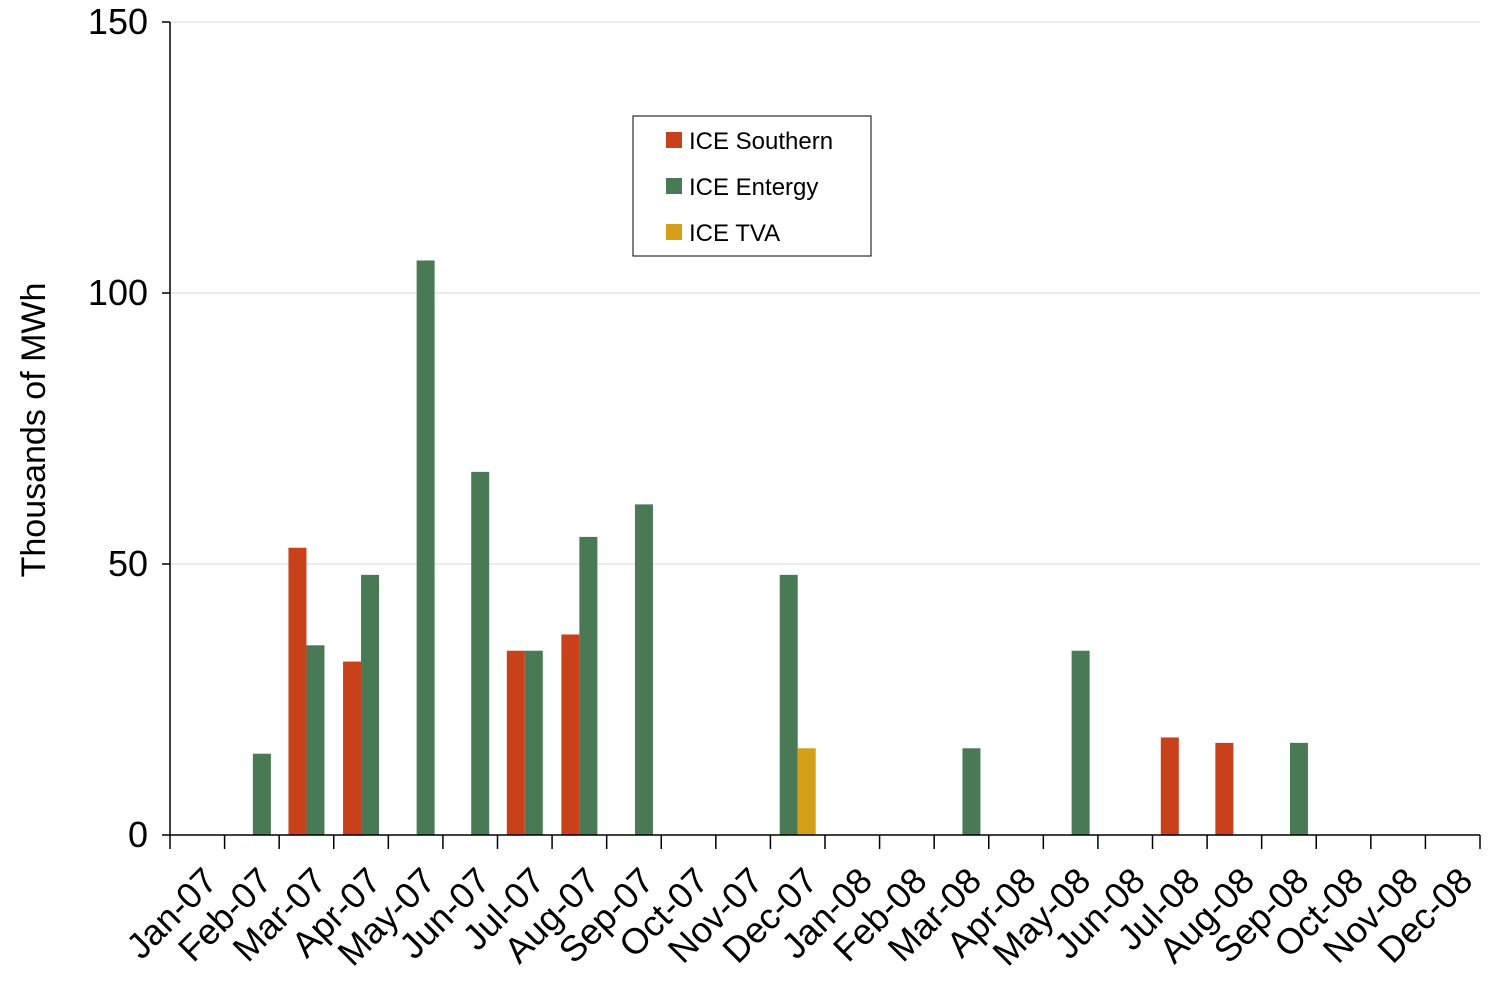  I want to click on legend-label: ICE Entergy, so click(753, 187).